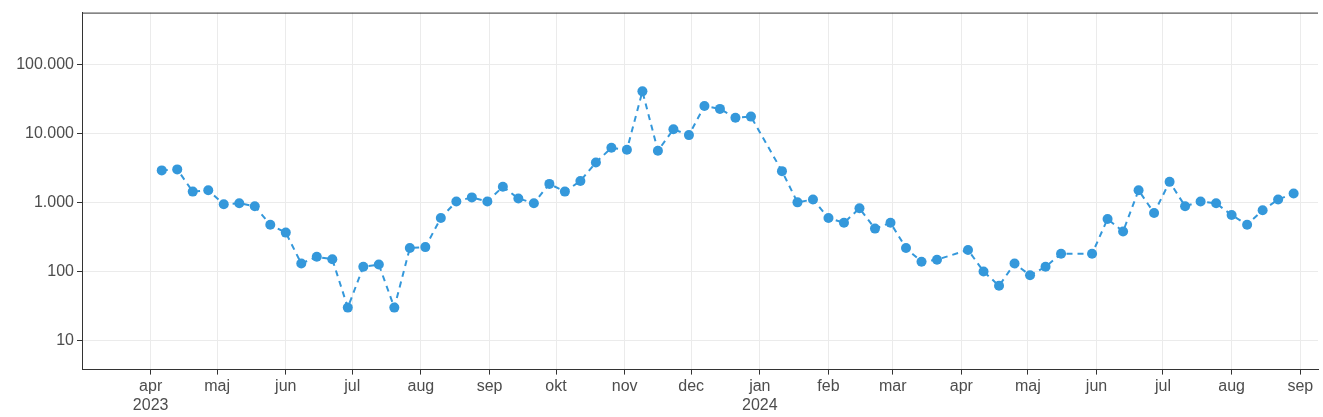  I want to click on y-tick-label: 10.000, so click(50, 132).